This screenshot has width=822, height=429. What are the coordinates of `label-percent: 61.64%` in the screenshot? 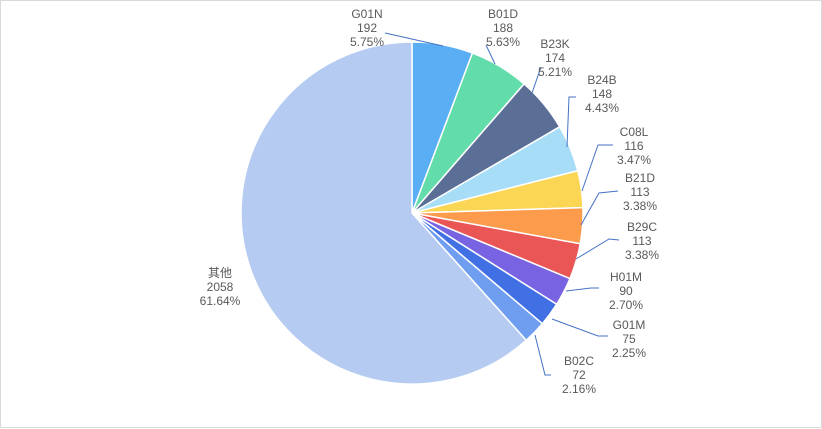 It's located at (220, 301).